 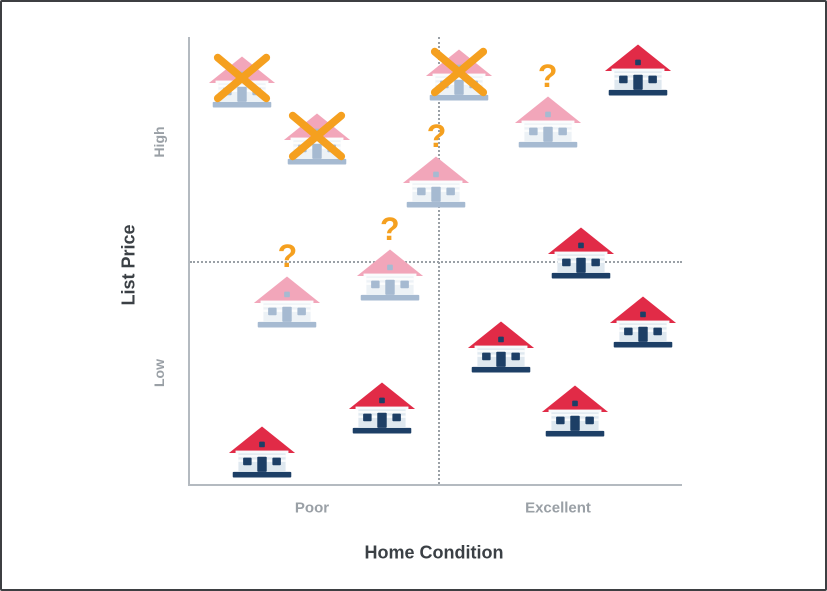 What do you see at coordinates (558, 508) in the screenshot?
I see `x-tick-excellent: Excellent` at bounding box center [558, 508].